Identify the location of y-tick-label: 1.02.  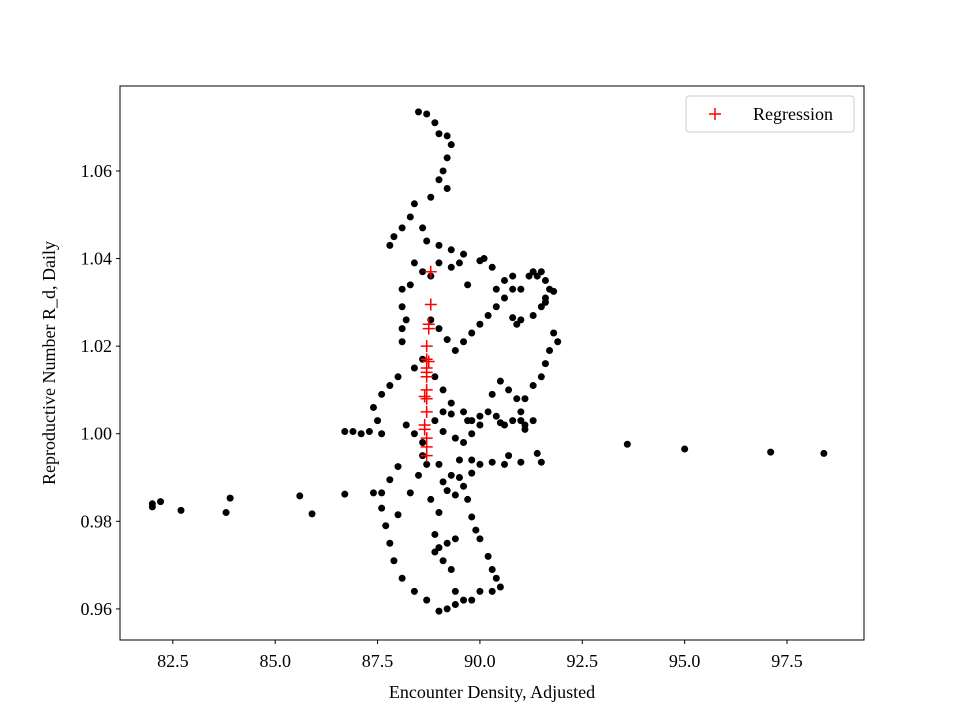
(97, 346).